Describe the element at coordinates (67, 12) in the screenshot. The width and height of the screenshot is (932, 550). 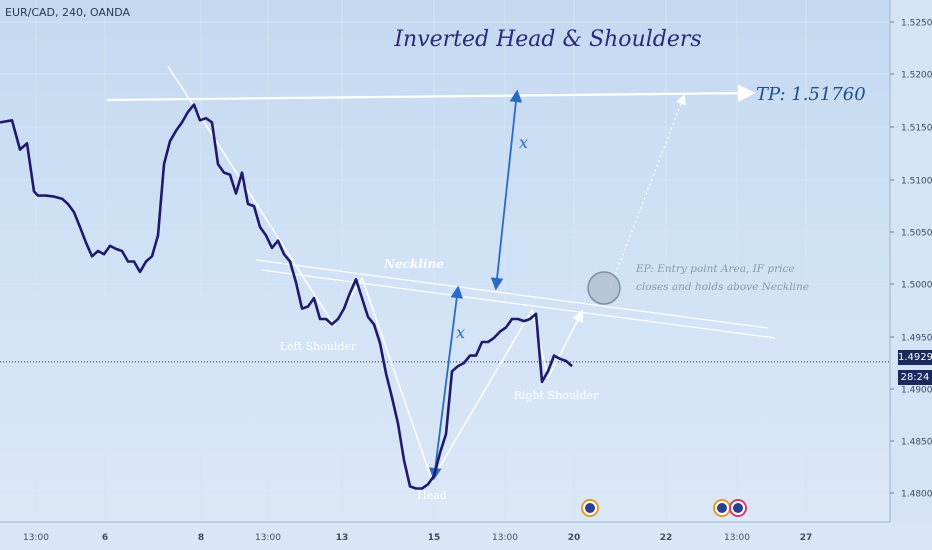
I see `symbol-info: EUR/CAD, 240, OANDA` at that location.